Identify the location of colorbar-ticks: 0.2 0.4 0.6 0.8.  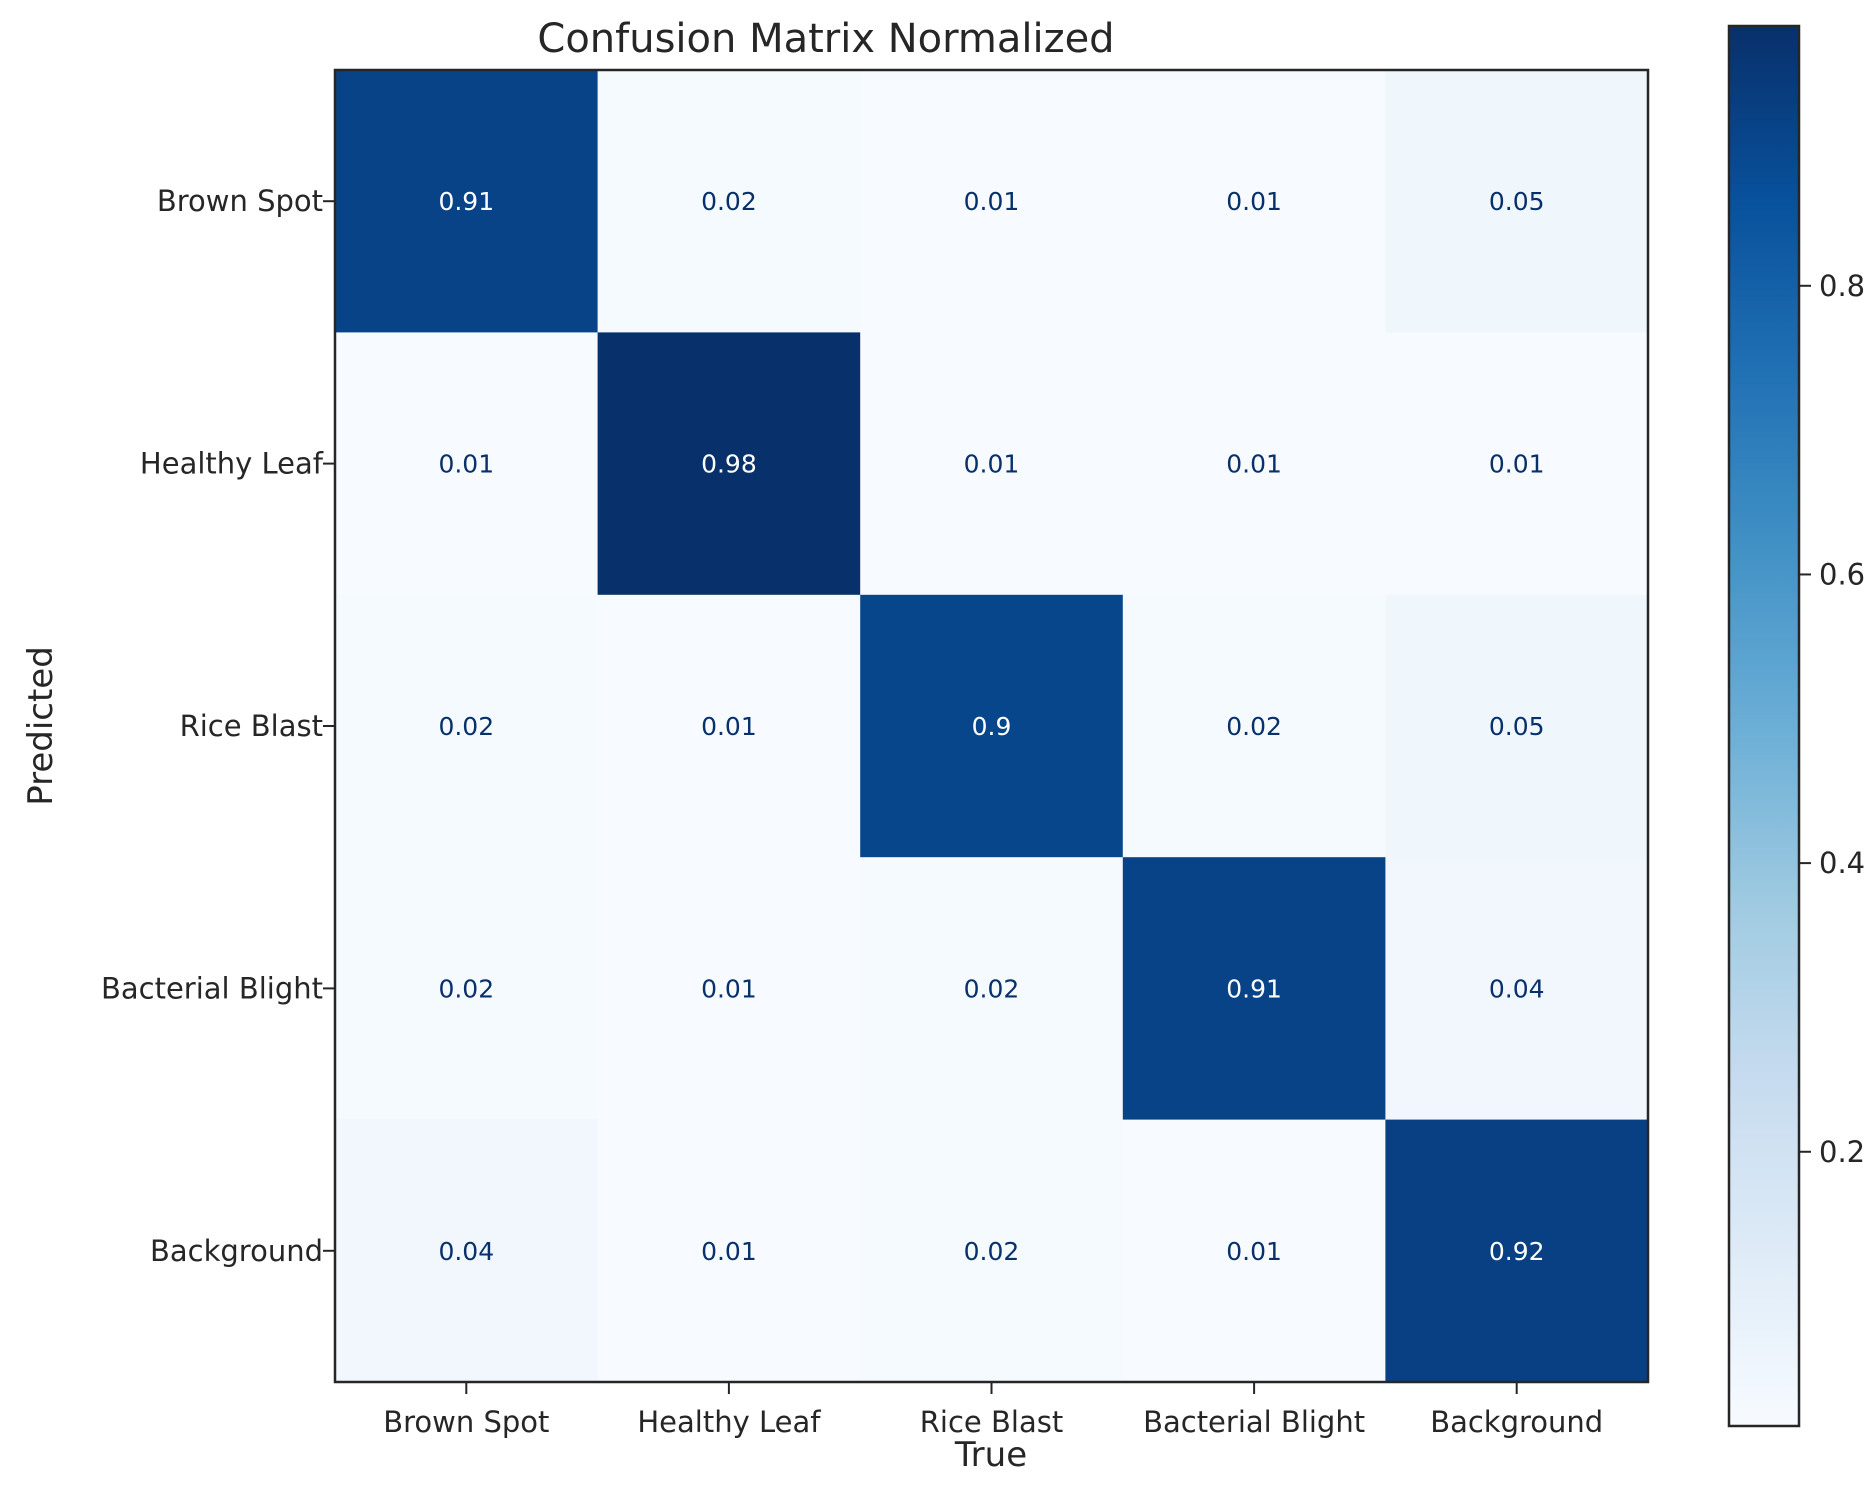
(1832, 719).